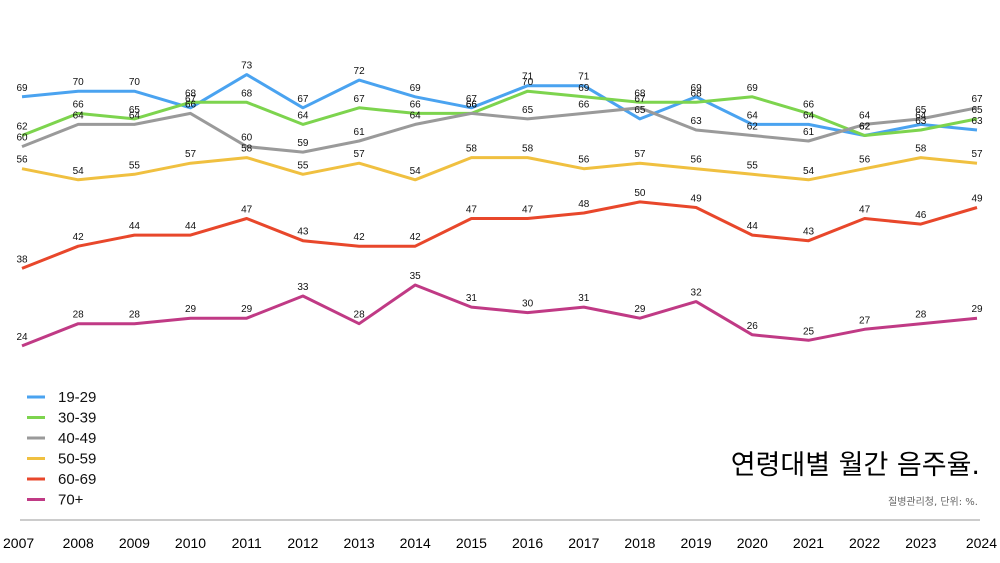 The image size is (1000, 563). What do you see at coordinates (499, 315) in the screenshot?
I see `series-line-70+` at bounding box center [499, 315].